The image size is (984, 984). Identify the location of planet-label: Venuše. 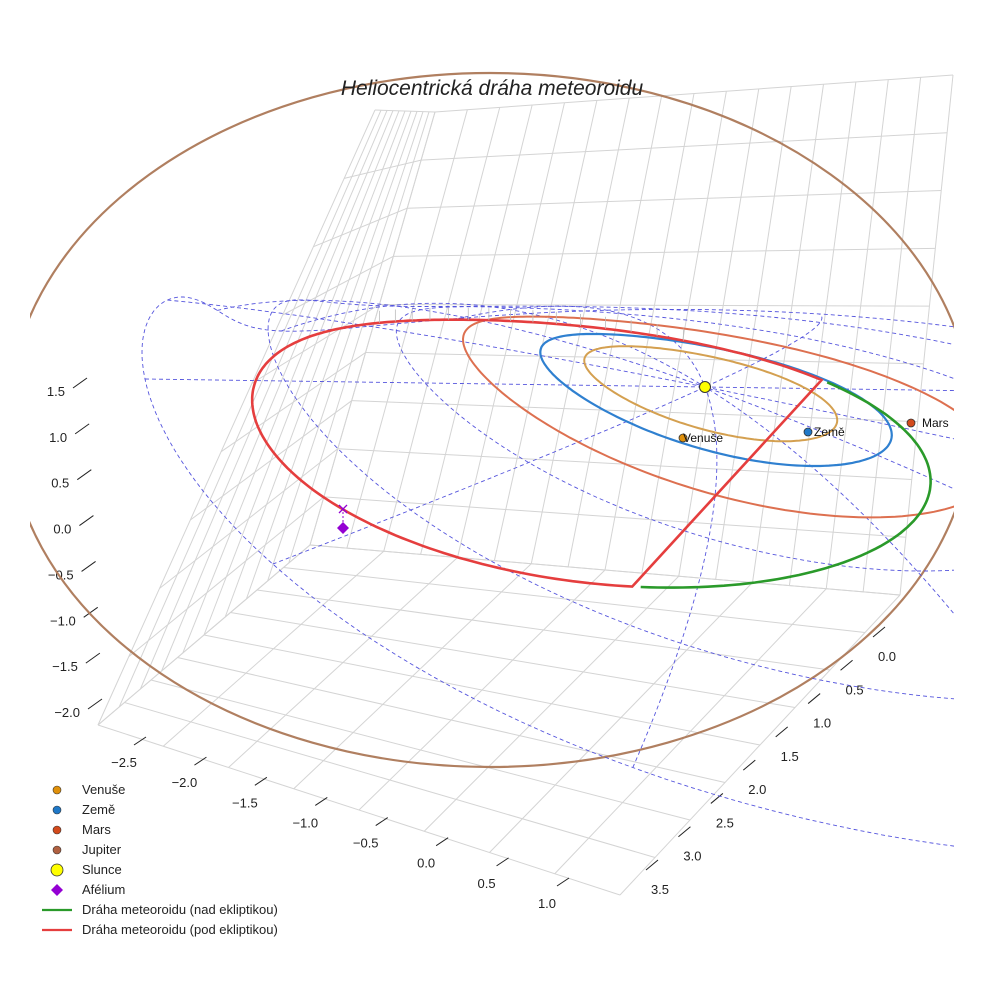
(703, 438).